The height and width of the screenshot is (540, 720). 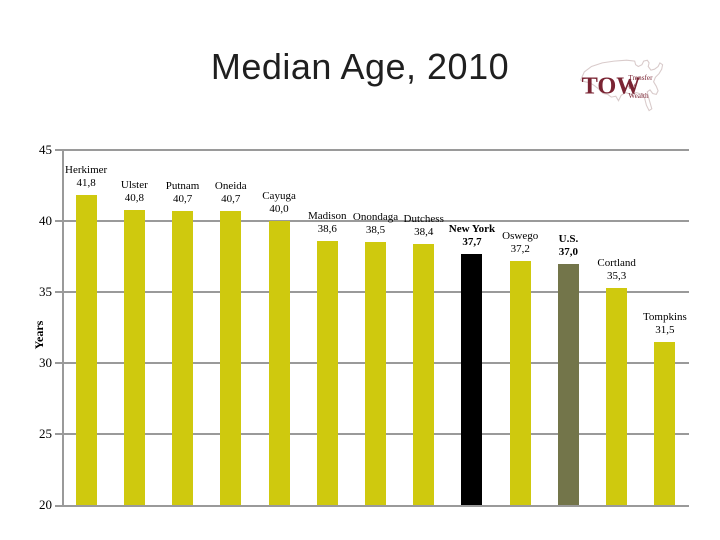 I want to click on bar-label-cayuga: Cayuga 40,0, so click(x=279, y=203).